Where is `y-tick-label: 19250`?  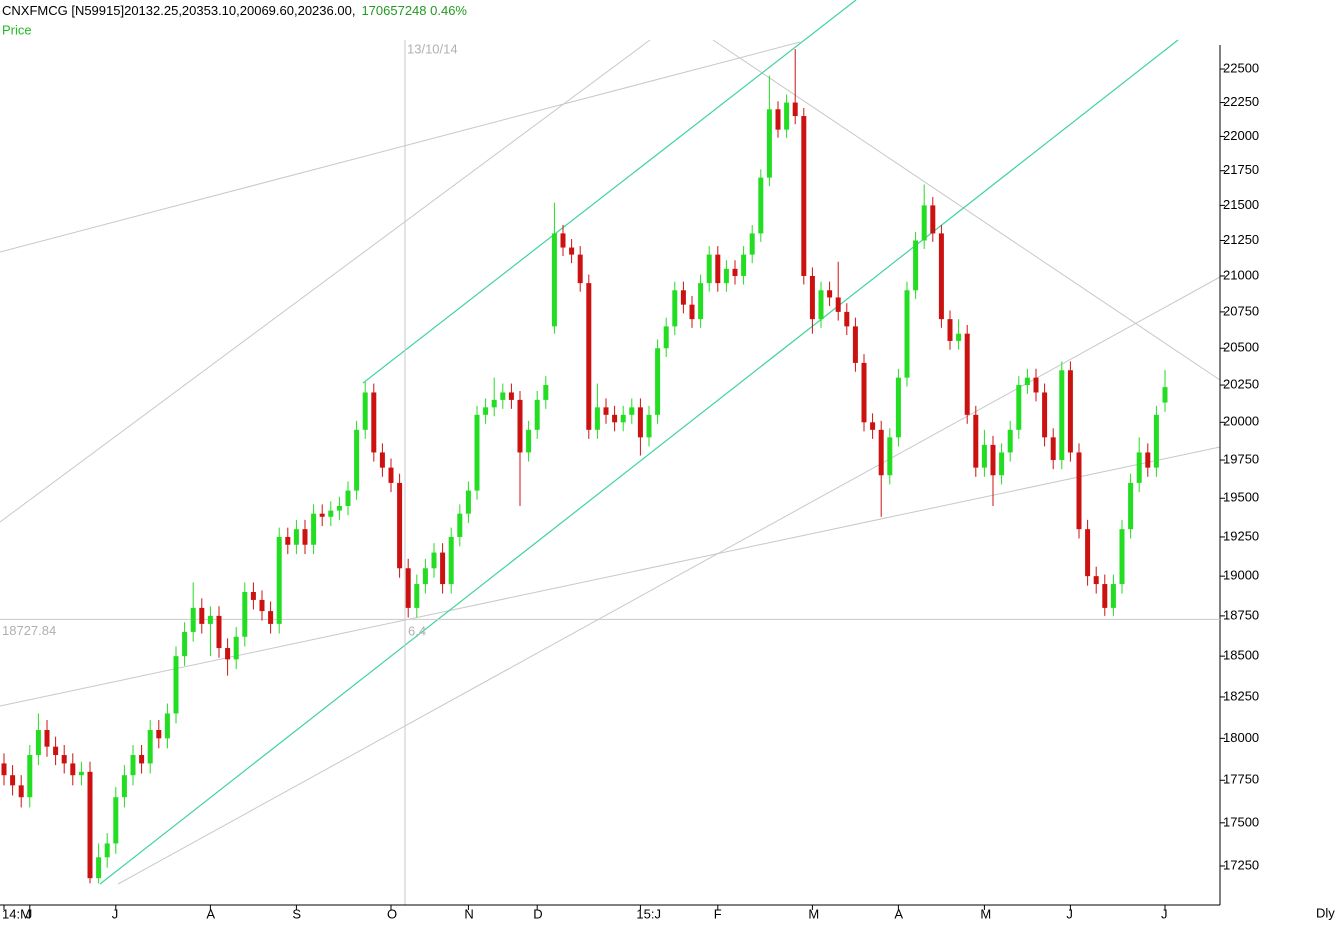 y-tick-label: 19250 is located at coordinates (1241, 535).